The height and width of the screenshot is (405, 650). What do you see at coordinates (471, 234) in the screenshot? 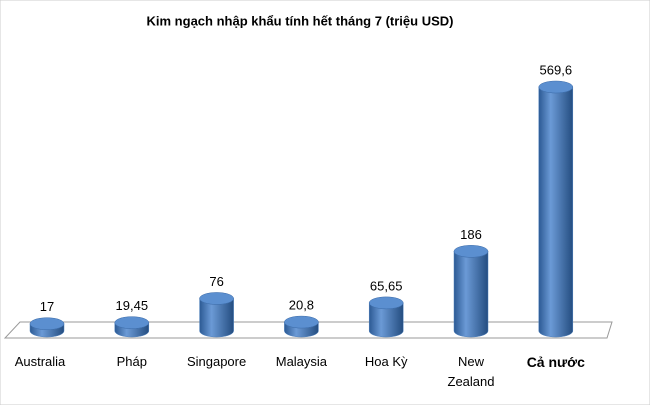
I see `value-label: 186` at bounding box center [471, 234].